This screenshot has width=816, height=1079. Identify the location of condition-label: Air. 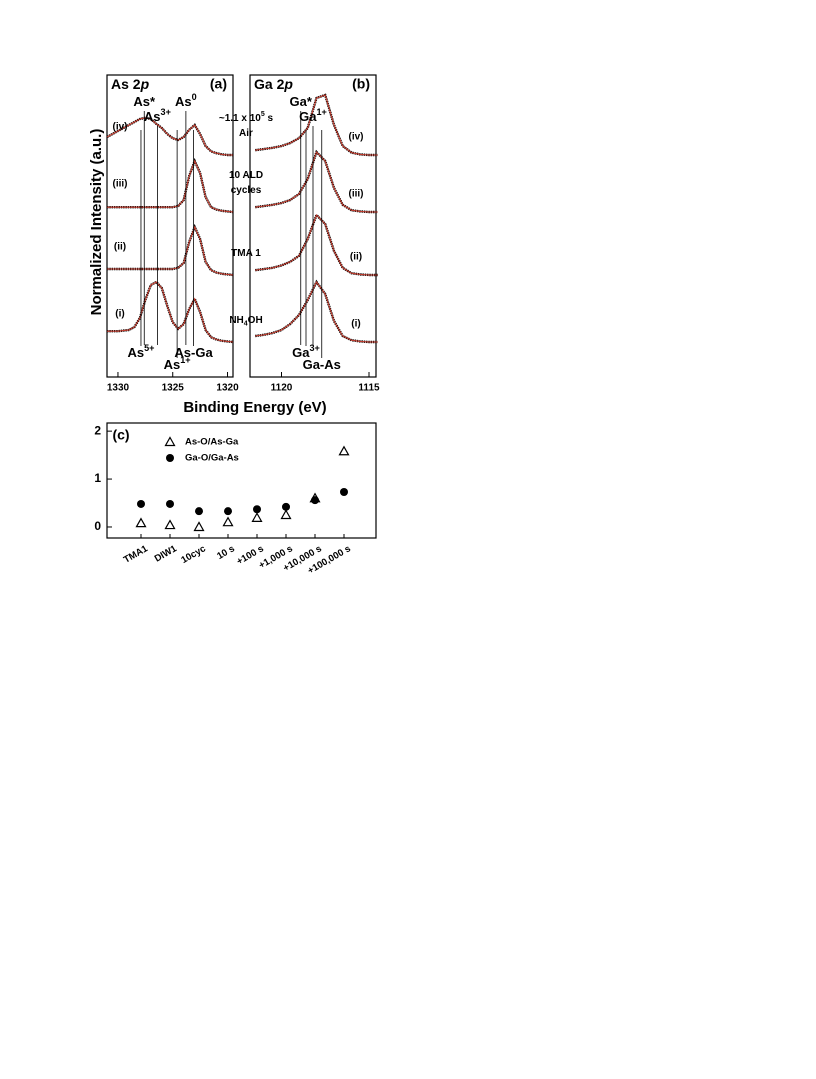
(246, 133).